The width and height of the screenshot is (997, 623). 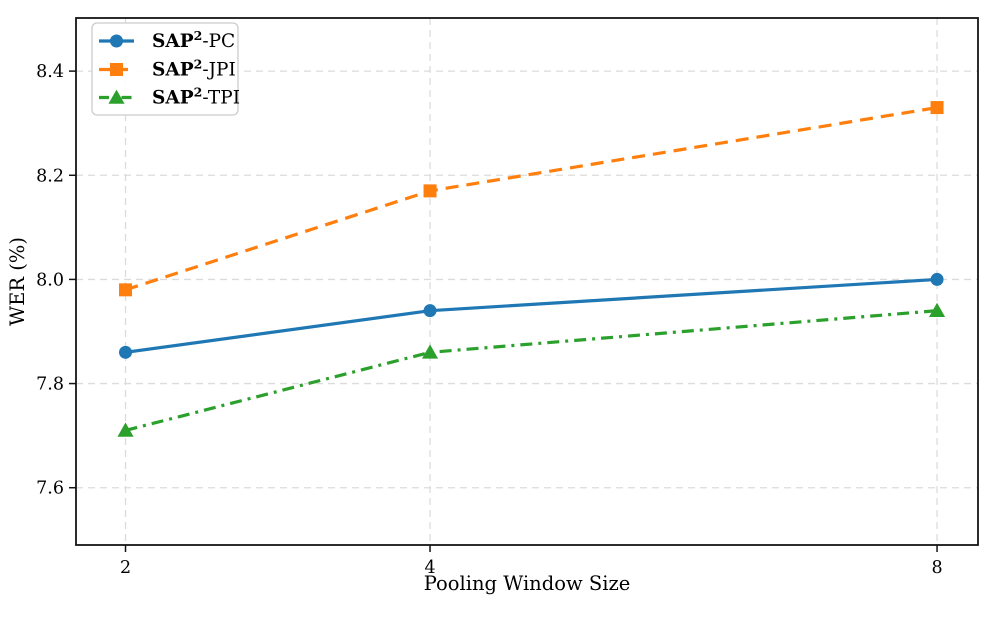 I want to click on x-axis-label: Pooling Window Size, so click(x=527, y=583).